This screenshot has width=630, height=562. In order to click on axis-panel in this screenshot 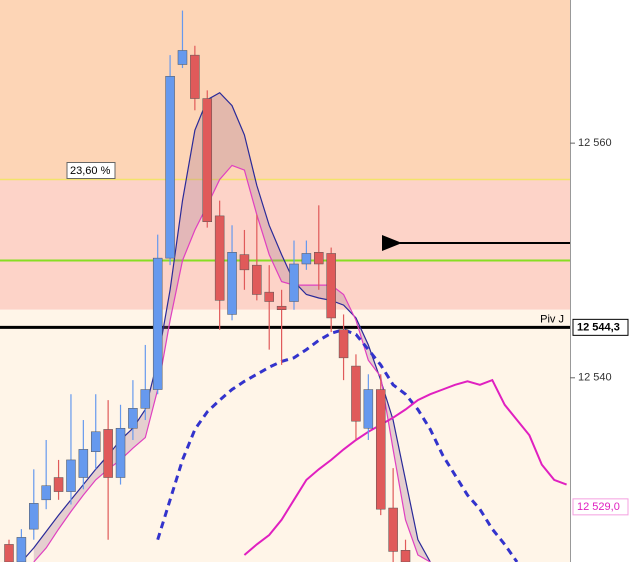, I will do `click(600, 281)`.